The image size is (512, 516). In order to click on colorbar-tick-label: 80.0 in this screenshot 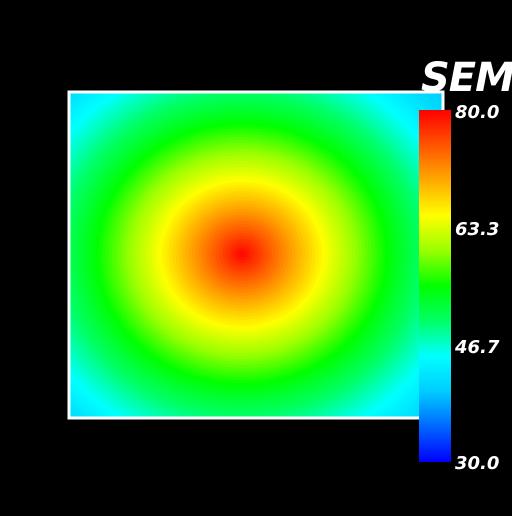, I will do `click(477, 112)`.